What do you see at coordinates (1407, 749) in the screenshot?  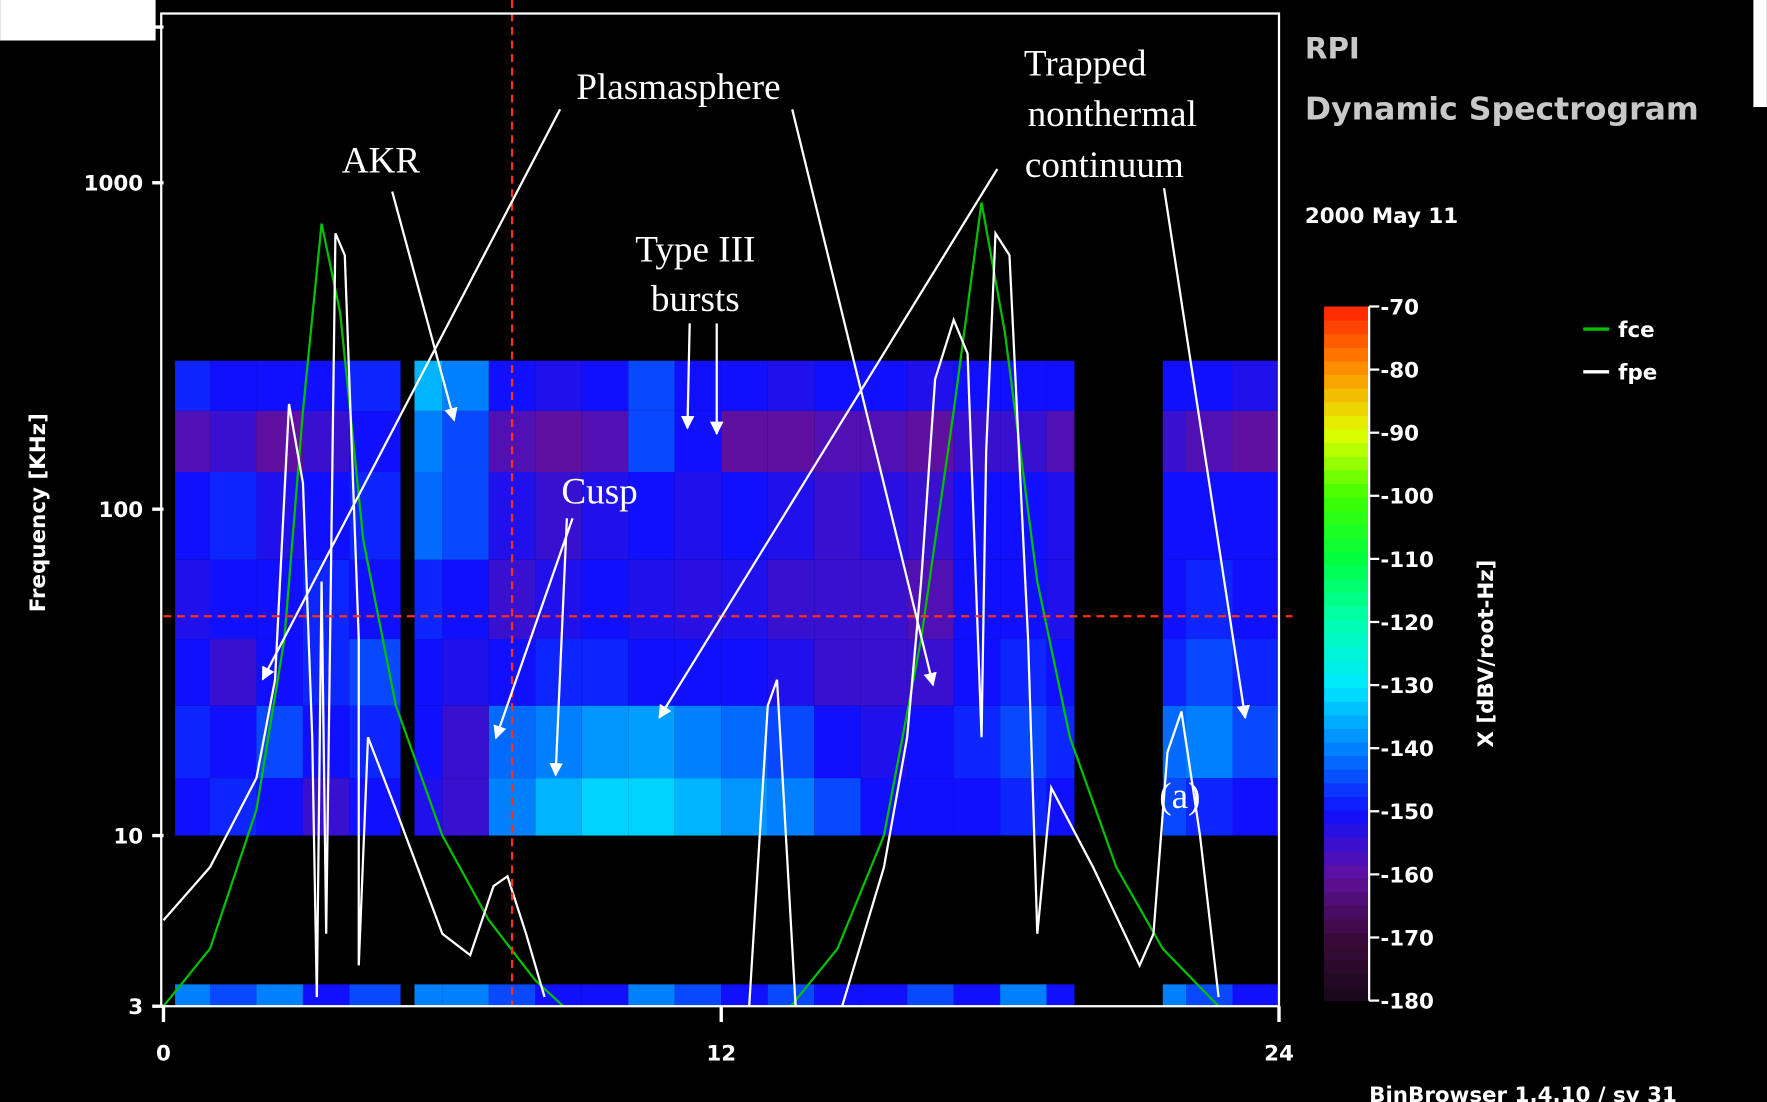 I see `colorbar-tick-label: -140` at bounding box center [1407, 749].